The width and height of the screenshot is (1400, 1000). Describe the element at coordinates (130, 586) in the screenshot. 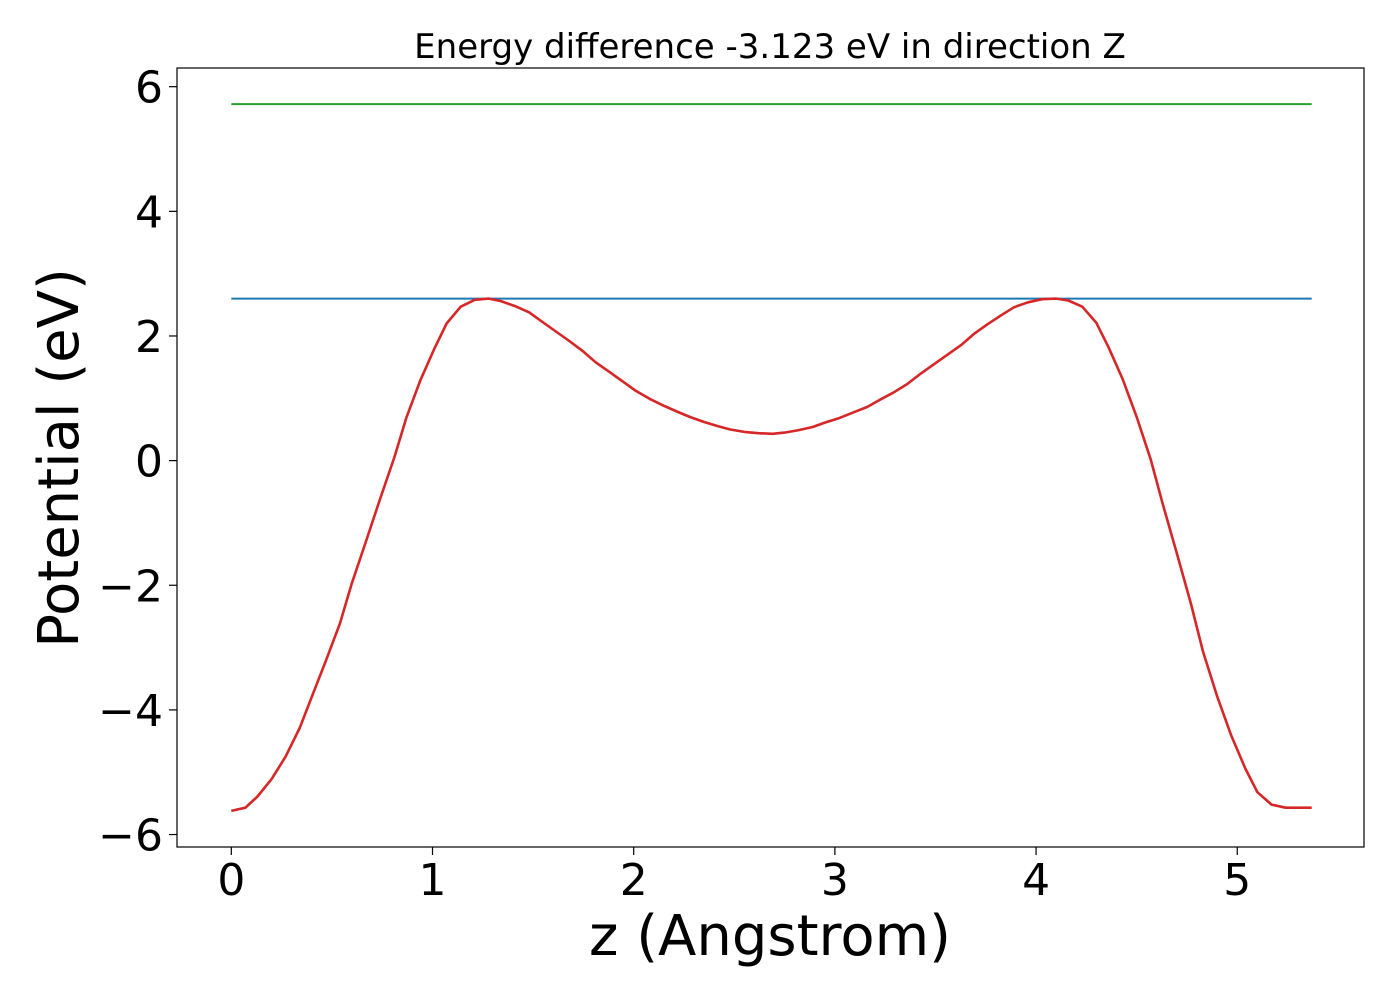

I see `y-tick-label: −2` at that location.